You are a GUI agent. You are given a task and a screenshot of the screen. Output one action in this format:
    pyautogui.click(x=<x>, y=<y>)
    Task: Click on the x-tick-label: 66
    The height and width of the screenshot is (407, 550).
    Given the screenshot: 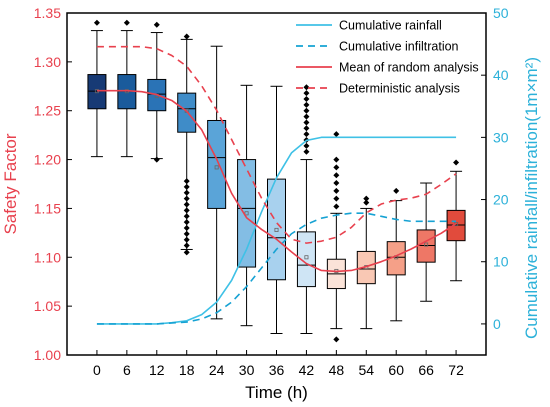 What is the action you would take?
    pyautogui.click(x=426, y=370)
    